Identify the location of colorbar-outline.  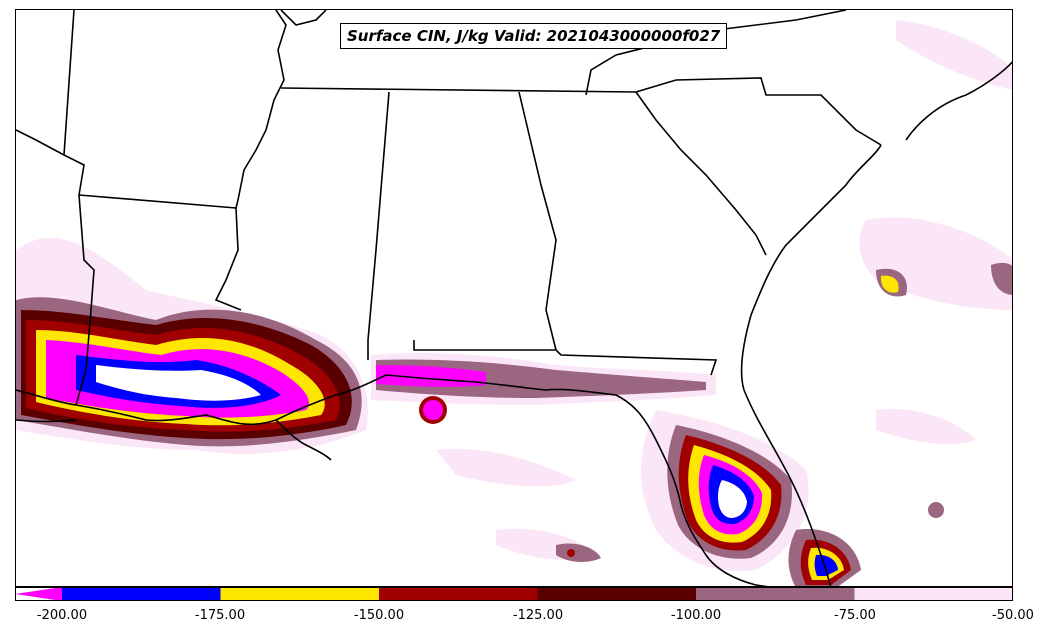
(514, 594).